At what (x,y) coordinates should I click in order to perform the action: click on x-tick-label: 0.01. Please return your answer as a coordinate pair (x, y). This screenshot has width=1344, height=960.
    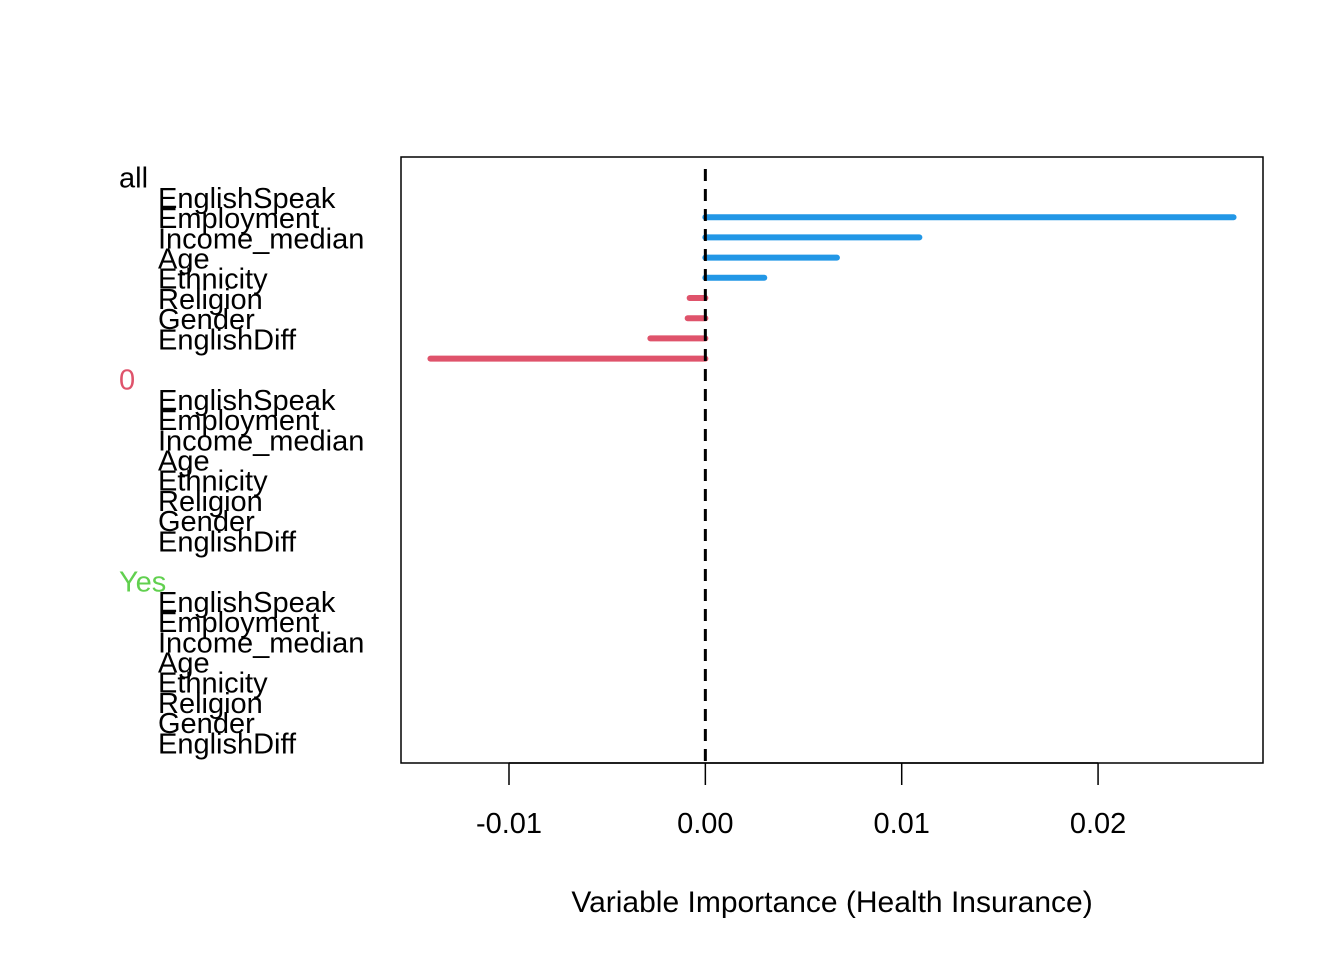
    Looking at the image, I should click on (901, 824).